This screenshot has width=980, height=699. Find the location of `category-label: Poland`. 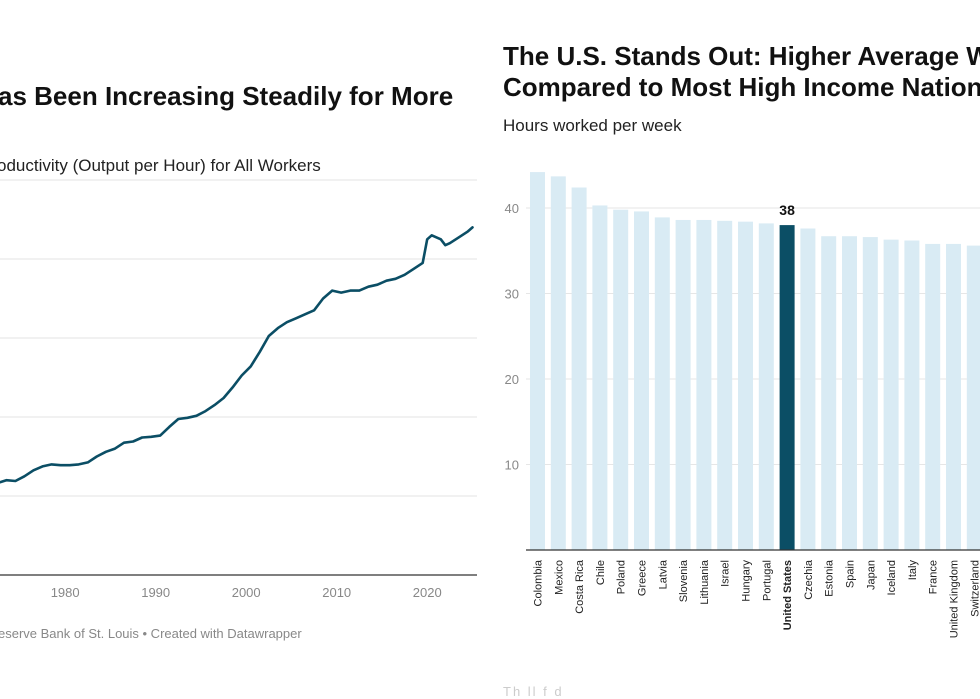

category-label: Poland is located at coordinates (622, 577).